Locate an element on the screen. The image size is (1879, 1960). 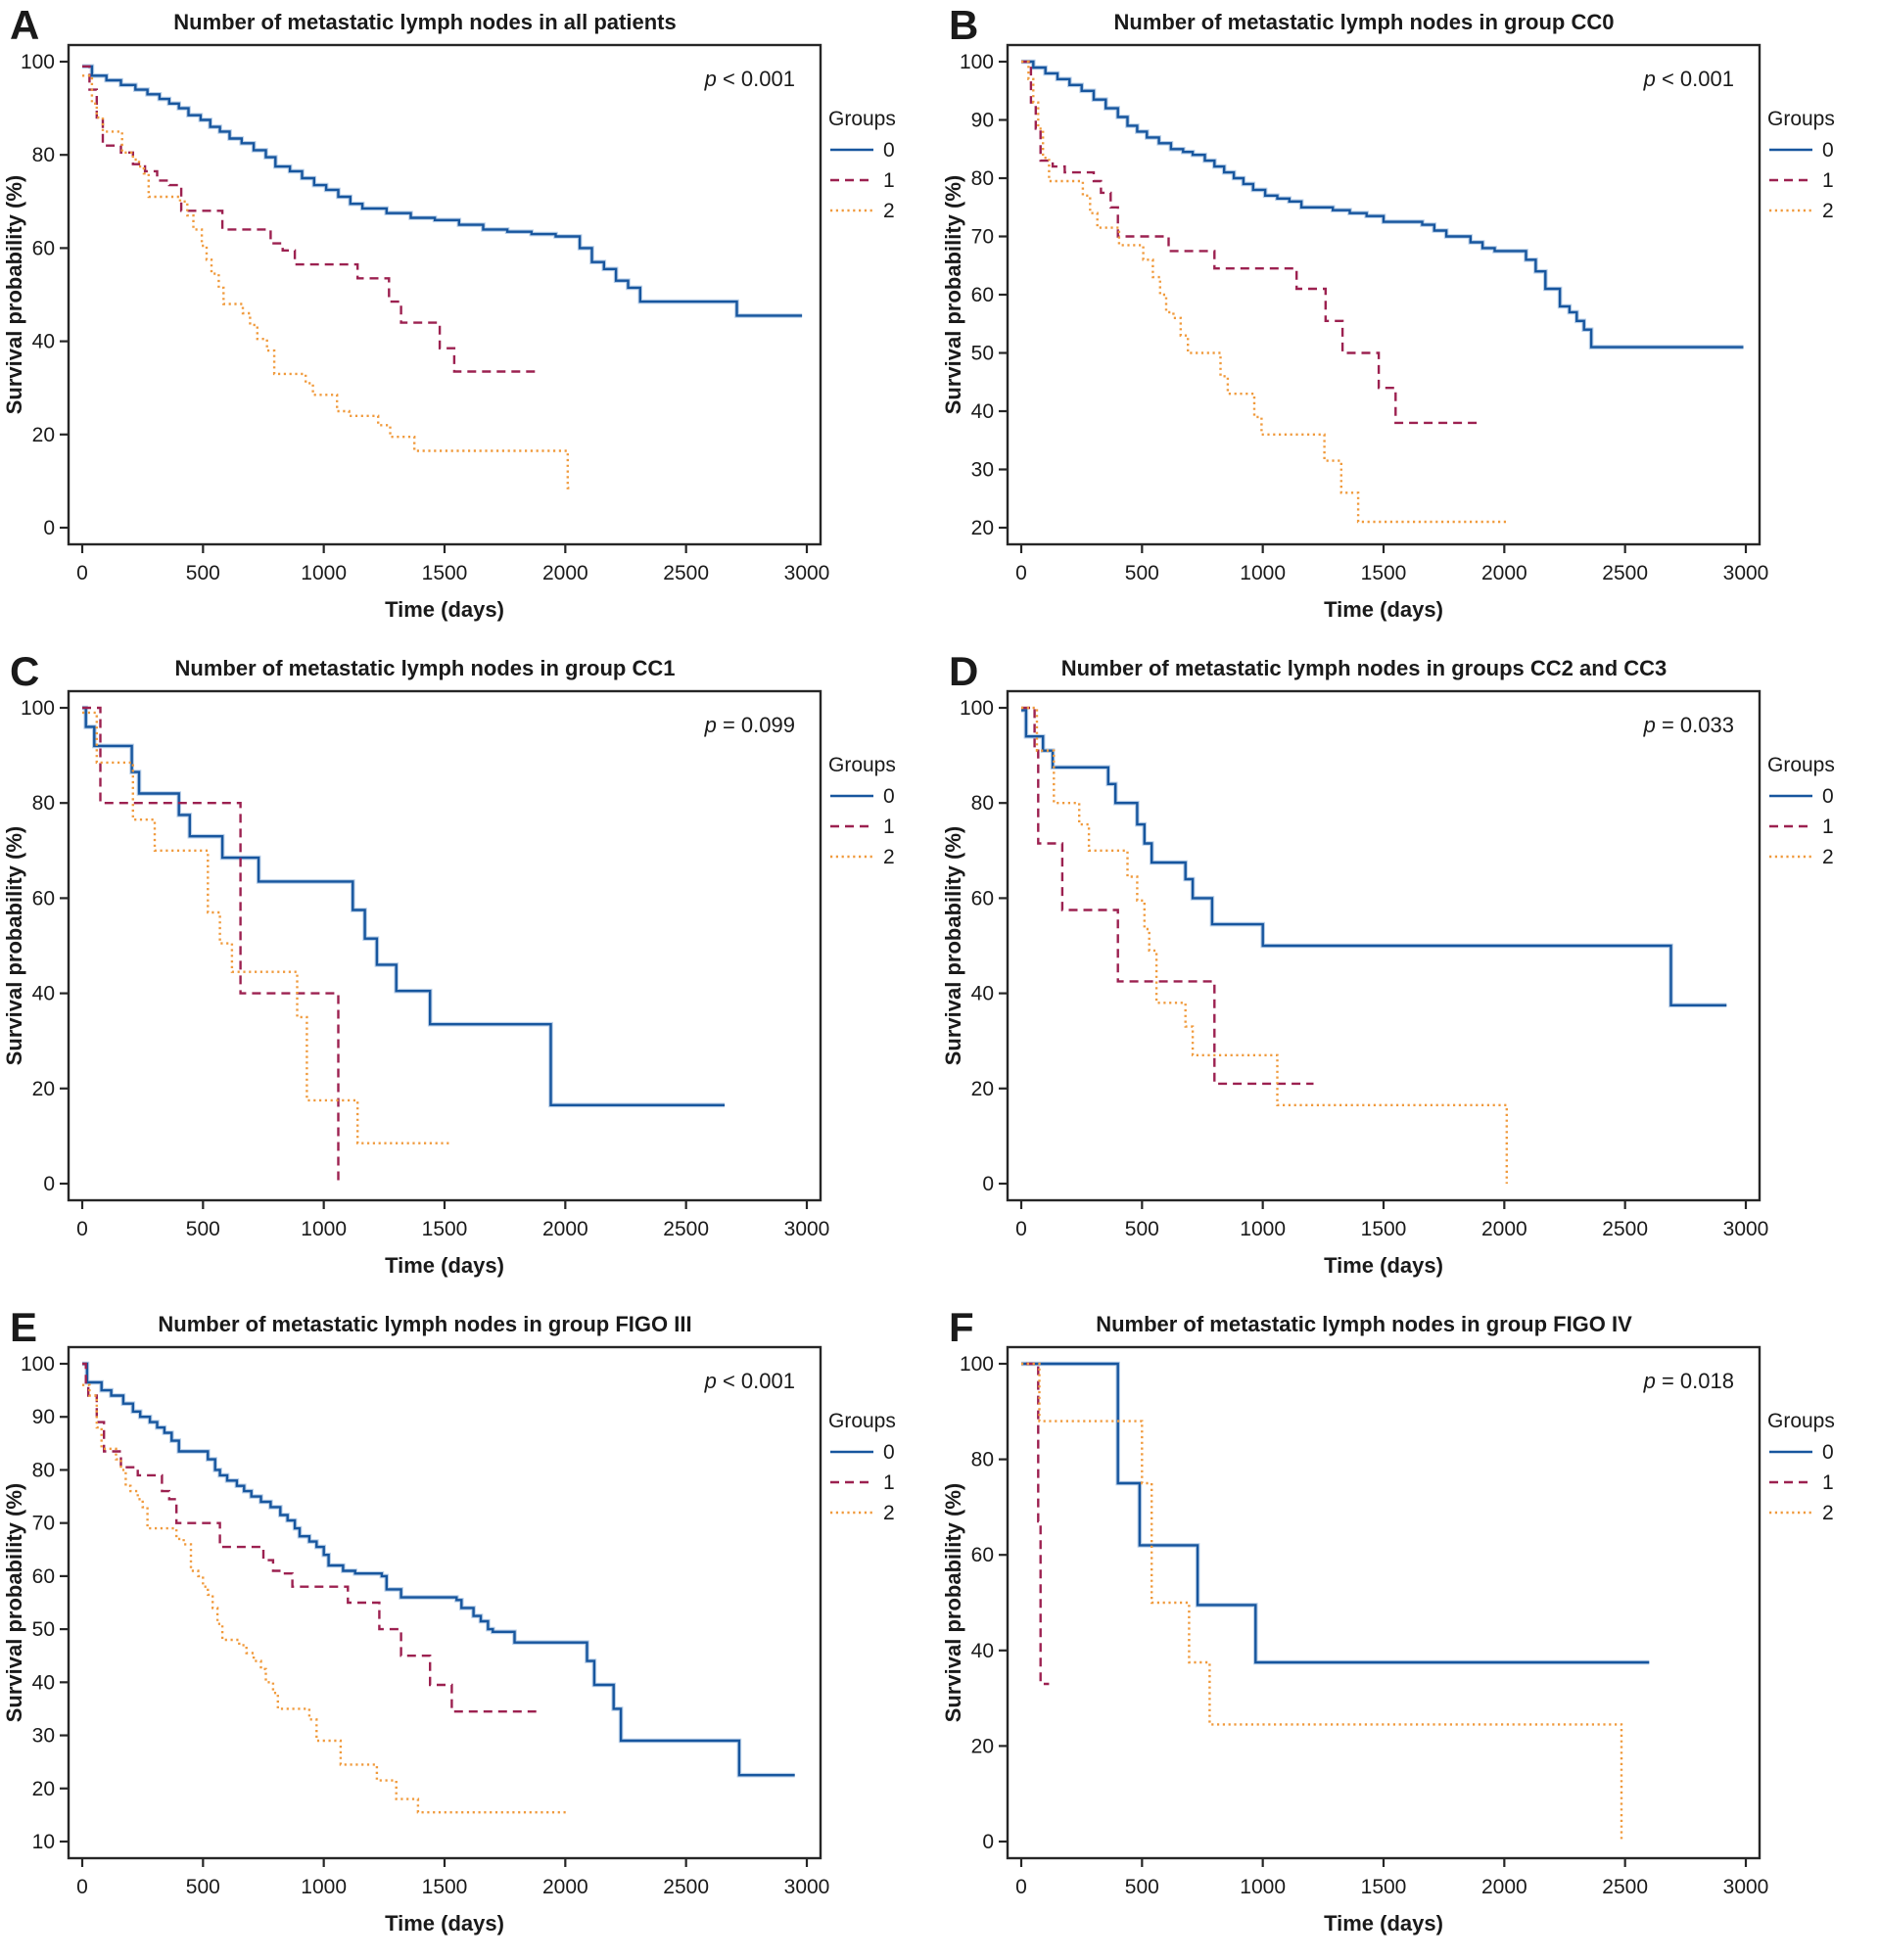
panel-letter: F is located at coordinates (962, 1327).